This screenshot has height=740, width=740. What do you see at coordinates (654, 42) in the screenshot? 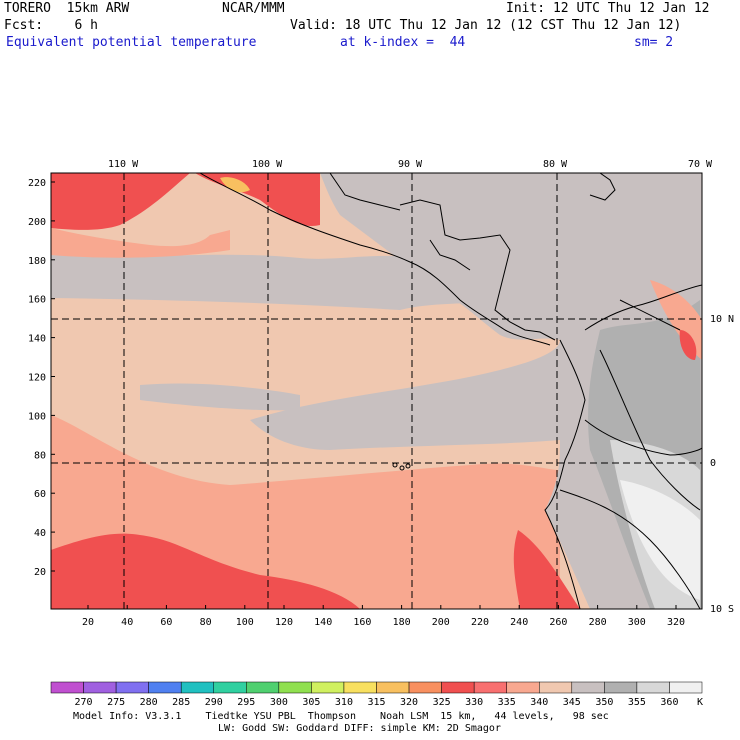
I see `smoothing-label: sm= 2` at bounding box center [654, 42].